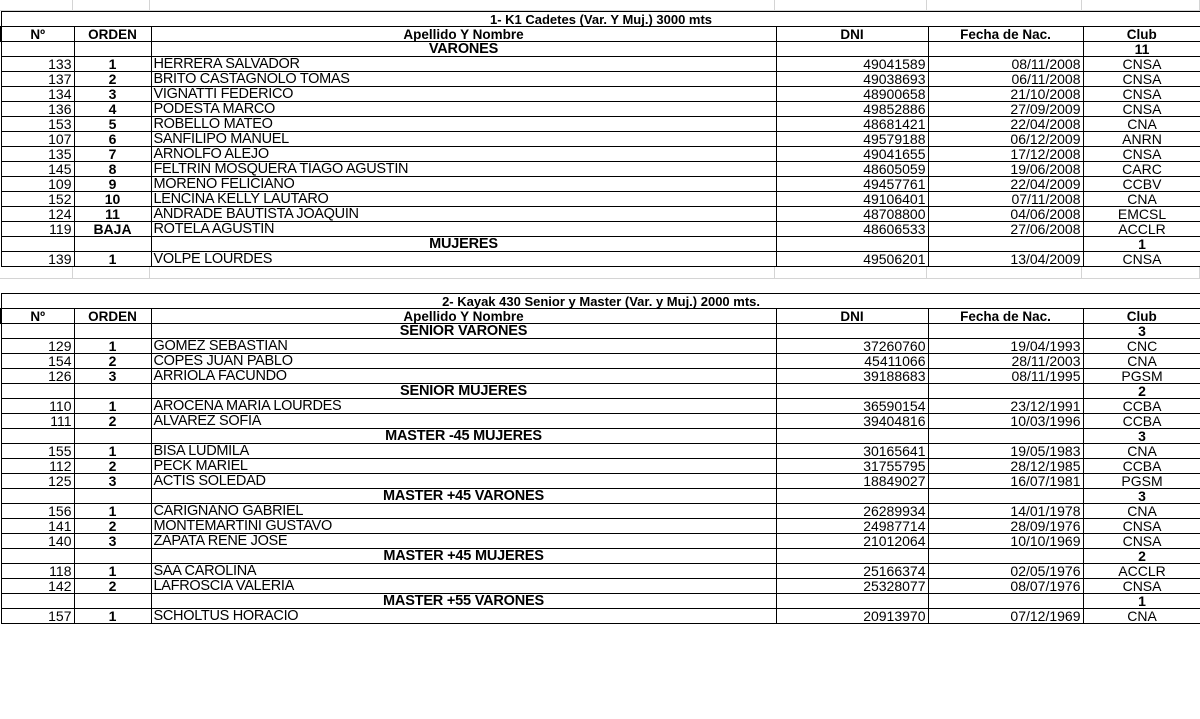  What do you see at coordinates (37, 376) in the screenshot?
I see `cell-numero: 126` at bounding box center [37, 376].